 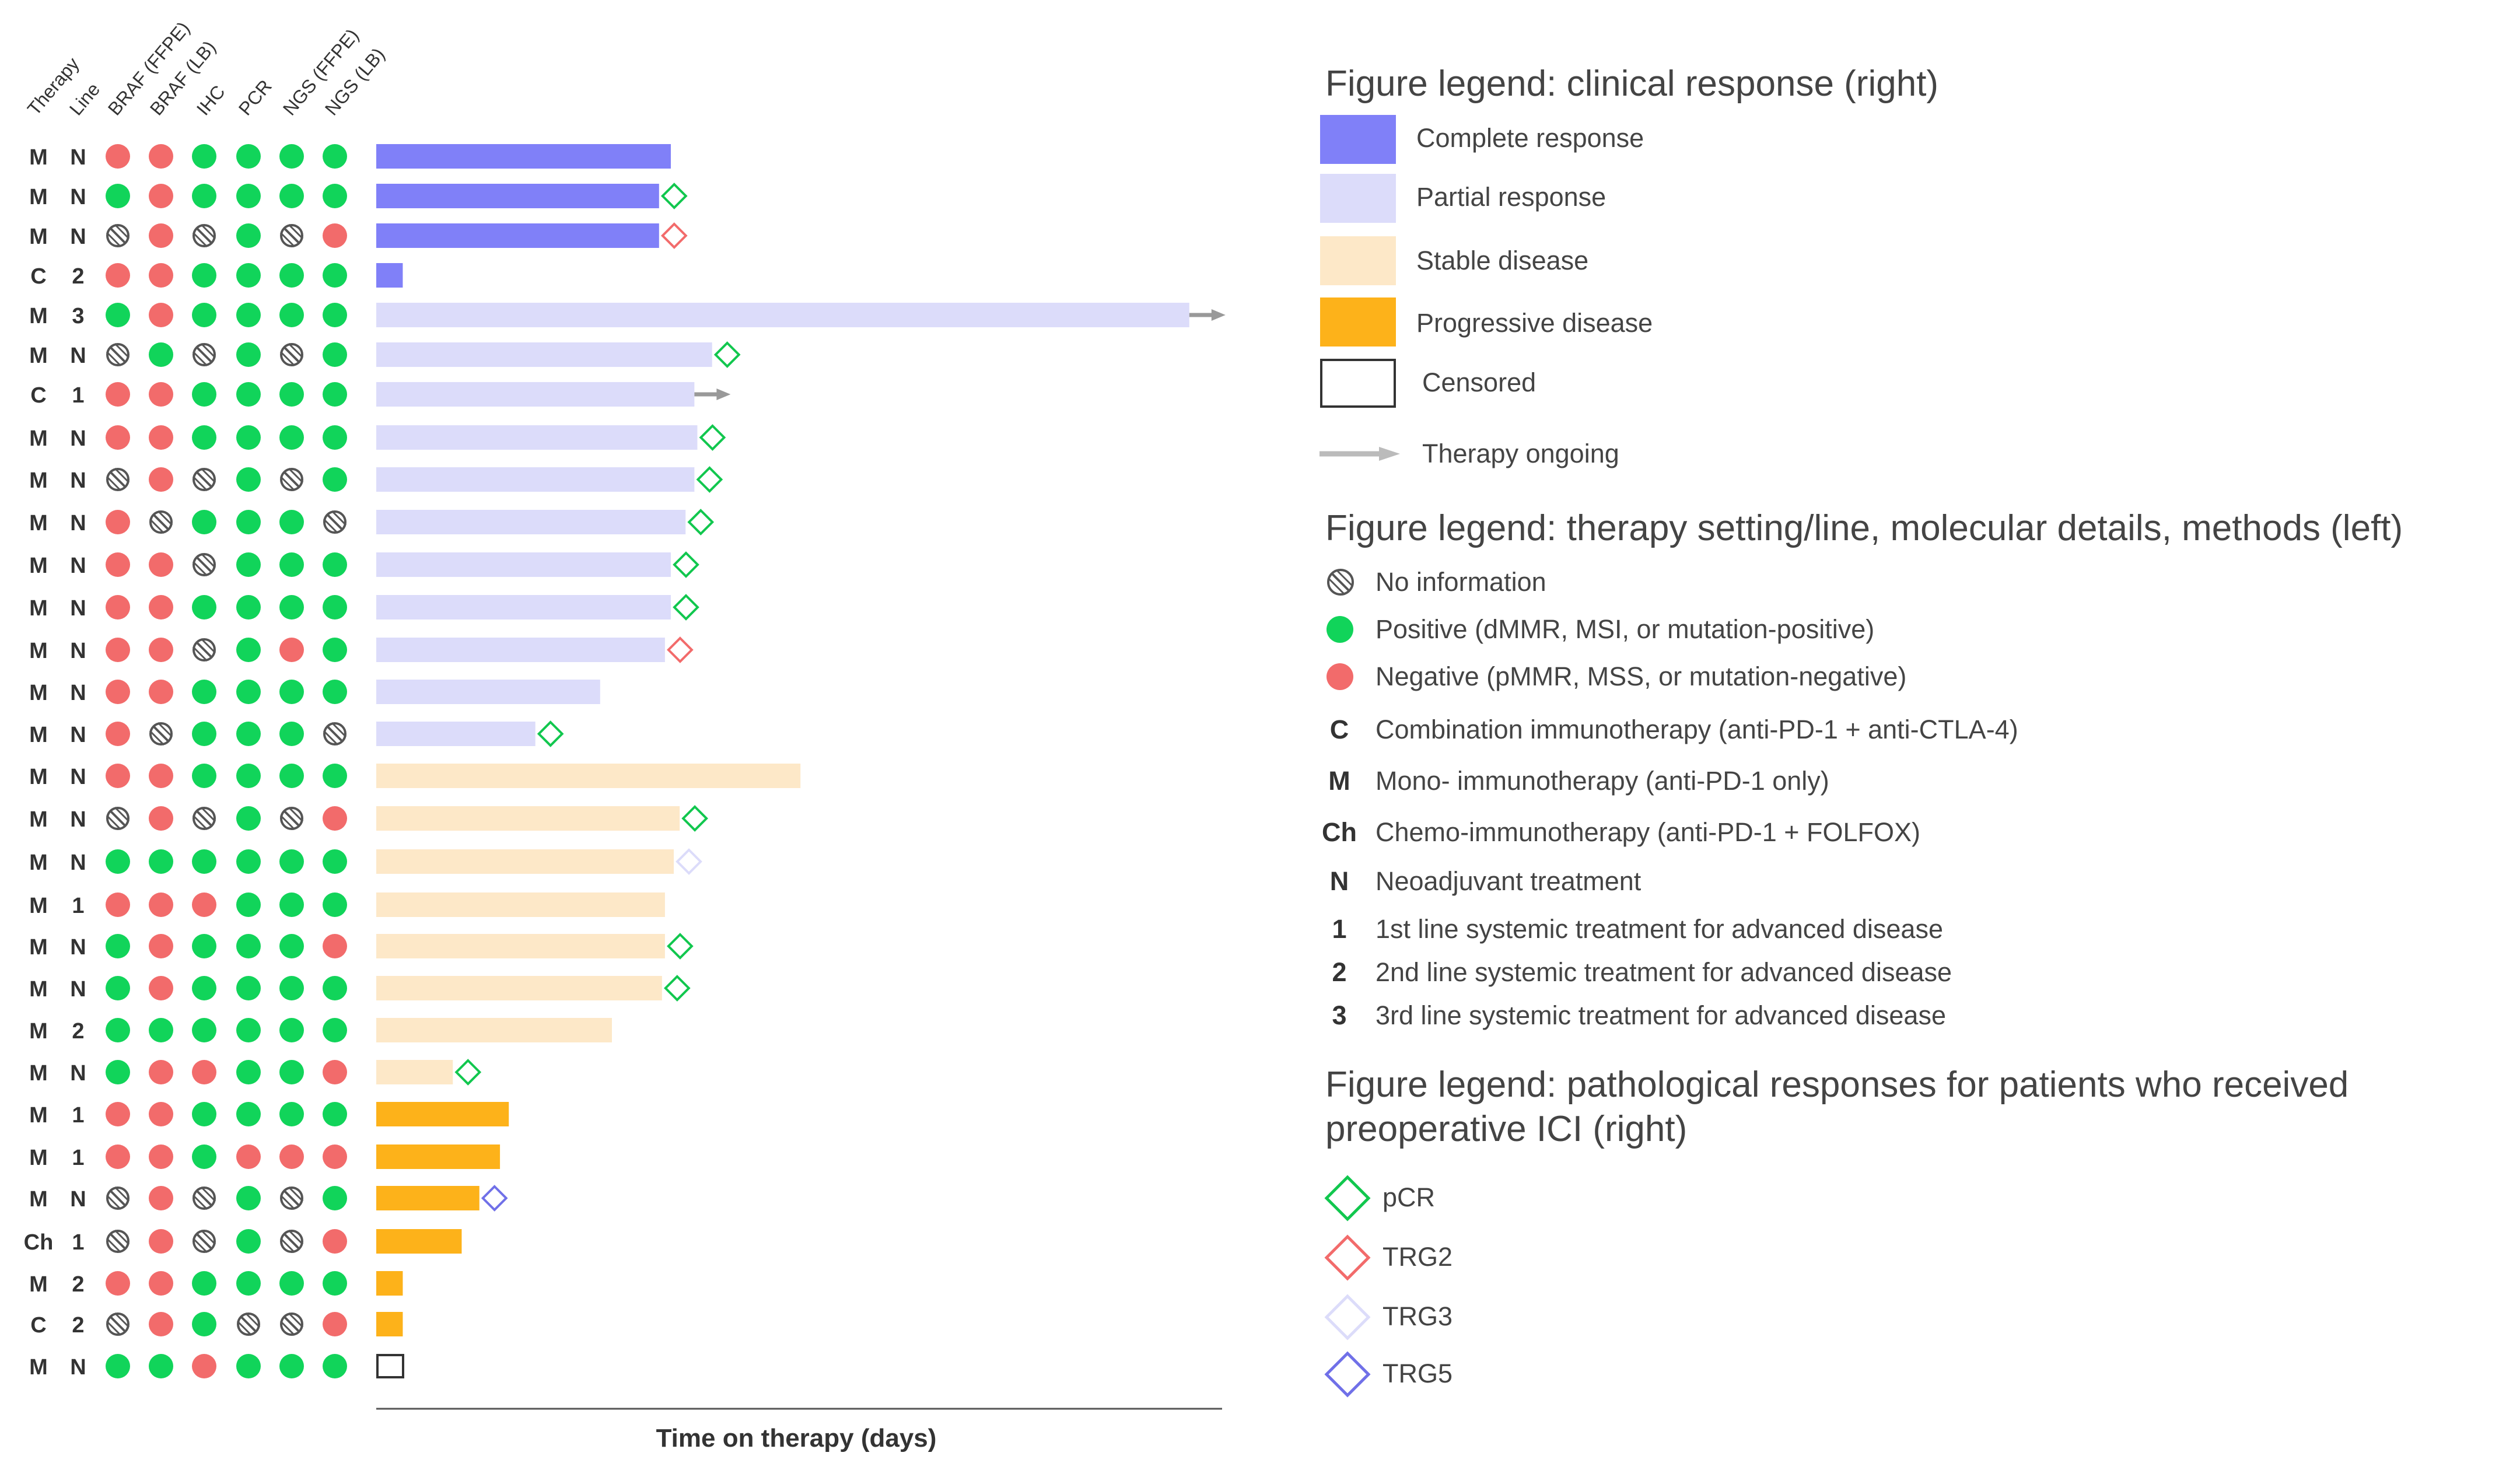 I want to click on legend-code-n-label: Neoadjuvant treatment, so click(x=1509, y=881).